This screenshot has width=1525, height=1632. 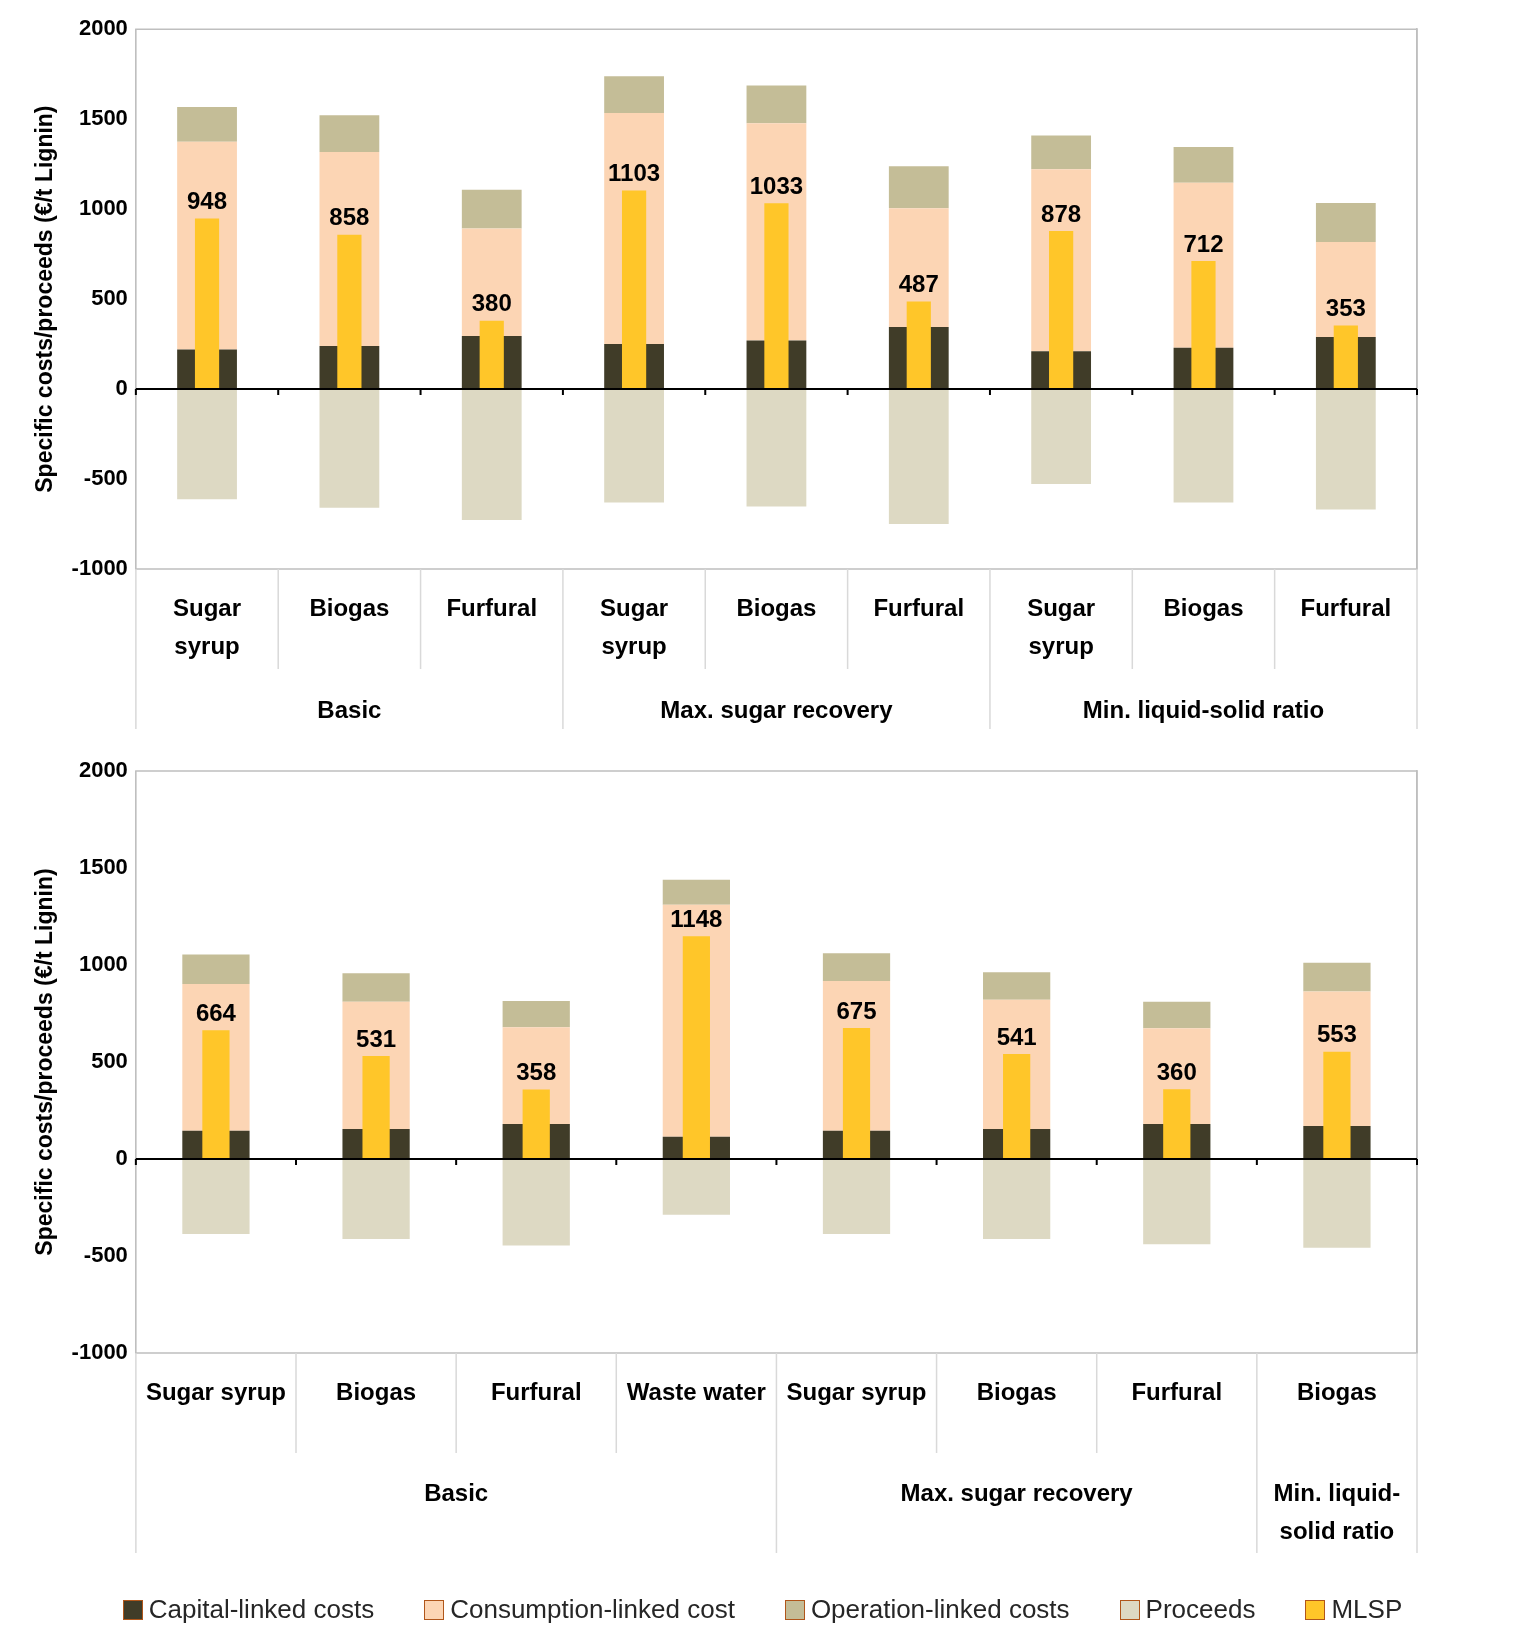 I want to click on category-label: Waste water, so click(x=696, y=1391).